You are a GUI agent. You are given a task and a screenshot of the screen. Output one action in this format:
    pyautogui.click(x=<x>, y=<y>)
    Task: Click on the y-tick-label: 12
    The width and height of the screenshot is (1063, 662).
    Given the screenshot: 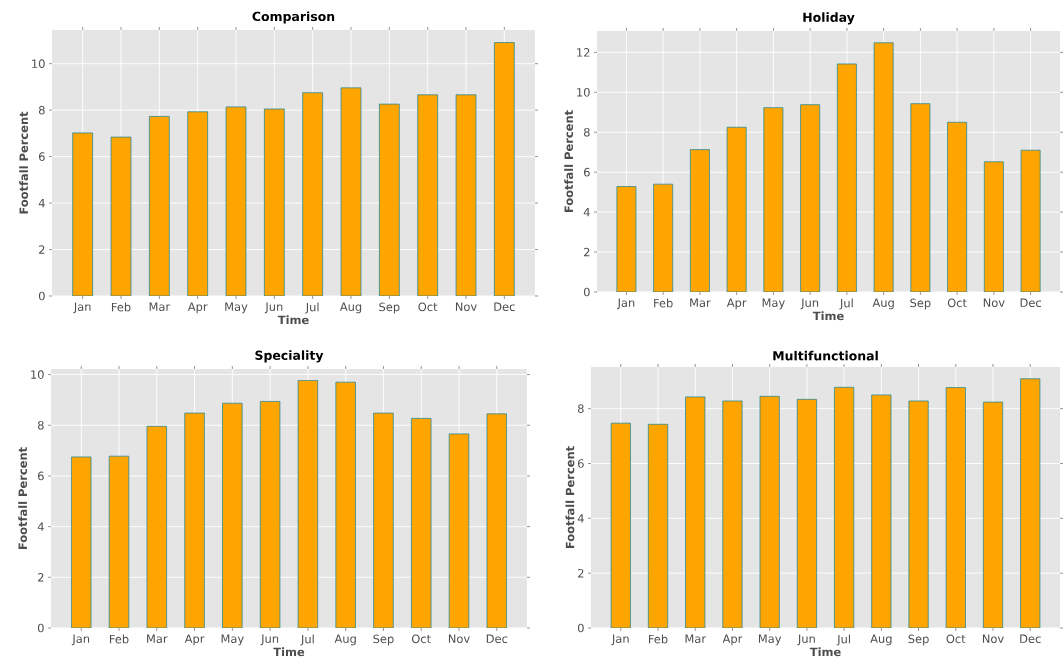 What is the action you would take?
    pyautogui.click(x=583, y=52)
    